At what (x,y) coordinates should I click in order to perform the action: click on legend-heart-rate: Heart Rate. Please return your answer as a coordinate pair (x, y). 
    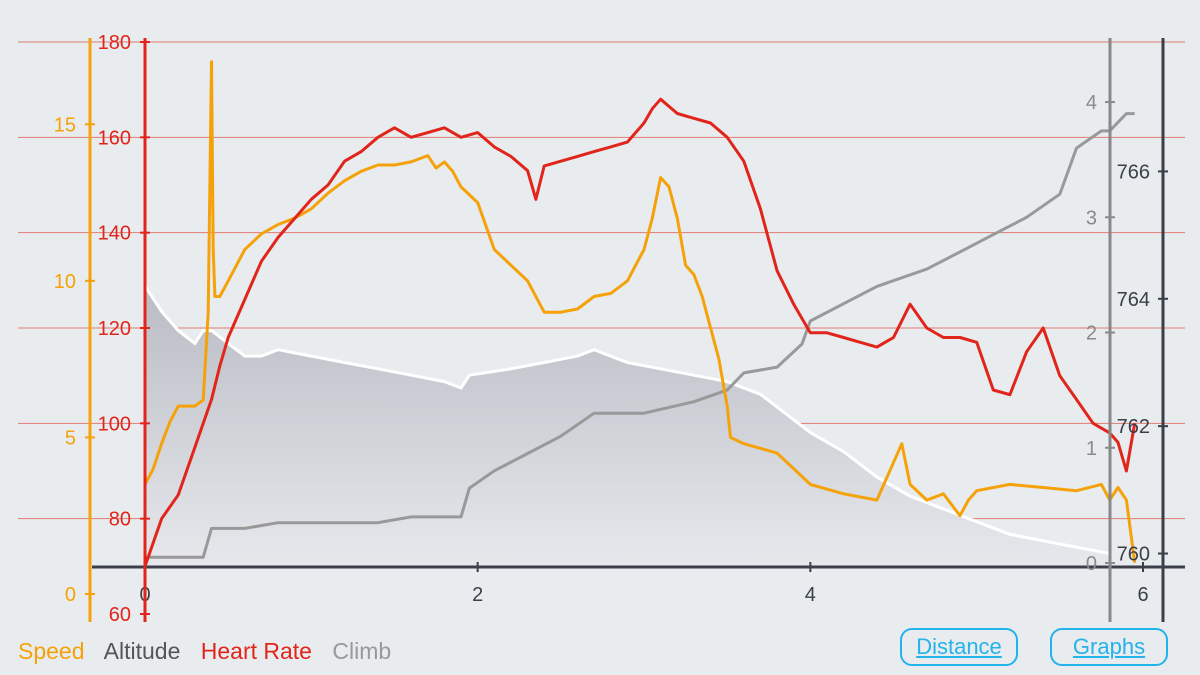
    Looking at the image, I should click on (256, 651).